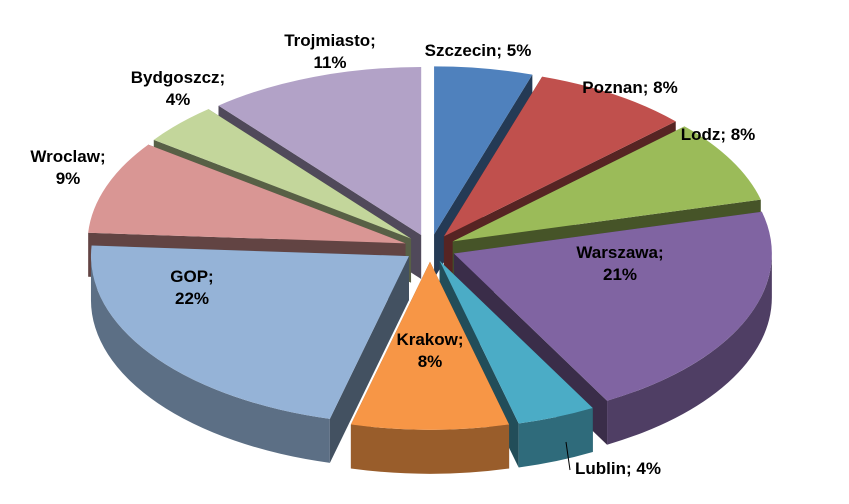 The image size is (849, 504). Describe the element at coordinates (330, 51) in the screenshot. I see `label-trojmiasto: Trojmiasto; 11%` at that location.